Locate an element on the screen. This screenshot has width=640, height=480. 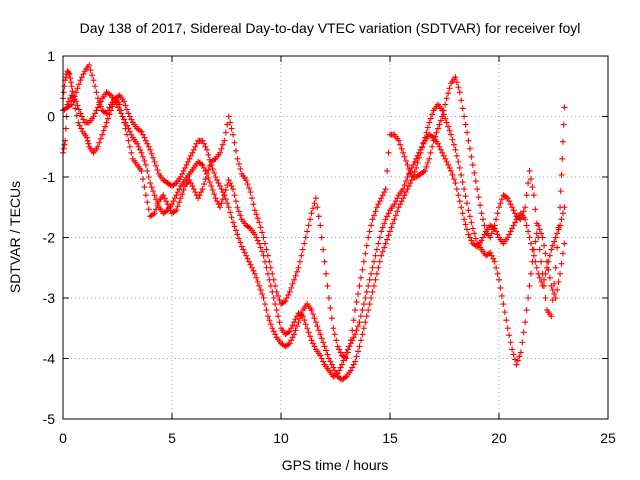
x-axis-label: GPS time / hours is located at coordinates (335, 465).